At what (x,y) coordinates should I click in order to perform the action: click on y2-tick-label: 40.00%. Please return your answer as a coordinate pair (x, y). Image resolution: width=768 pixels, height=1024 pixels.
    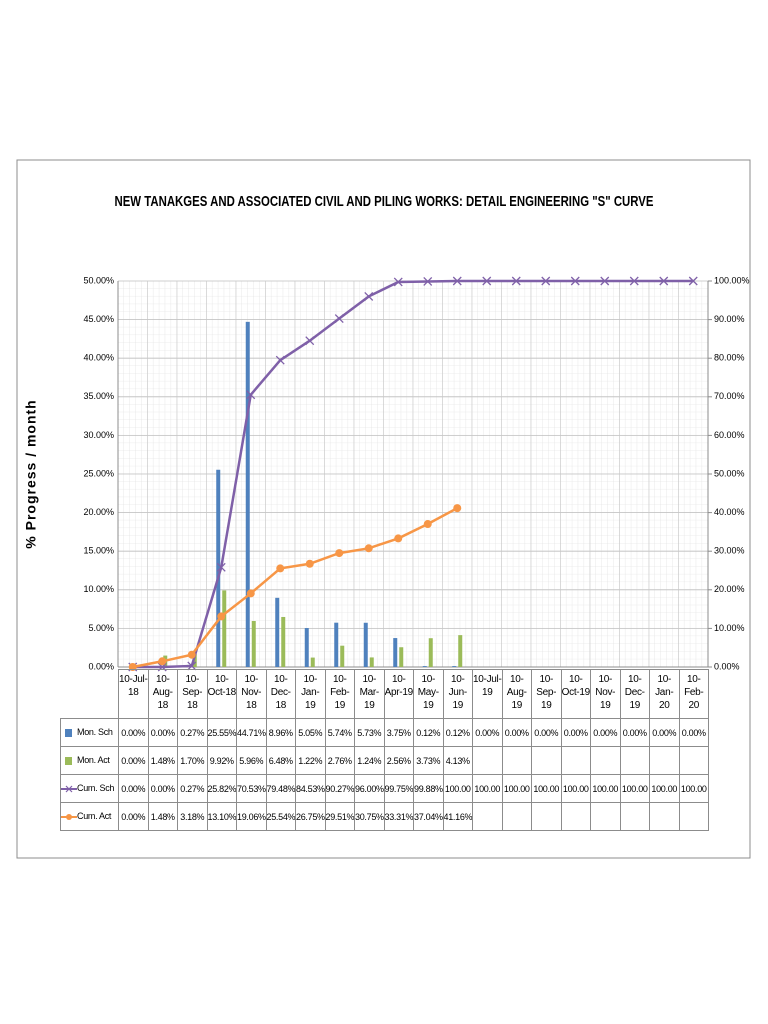
    Looking at the image, I should click on (729, 512).